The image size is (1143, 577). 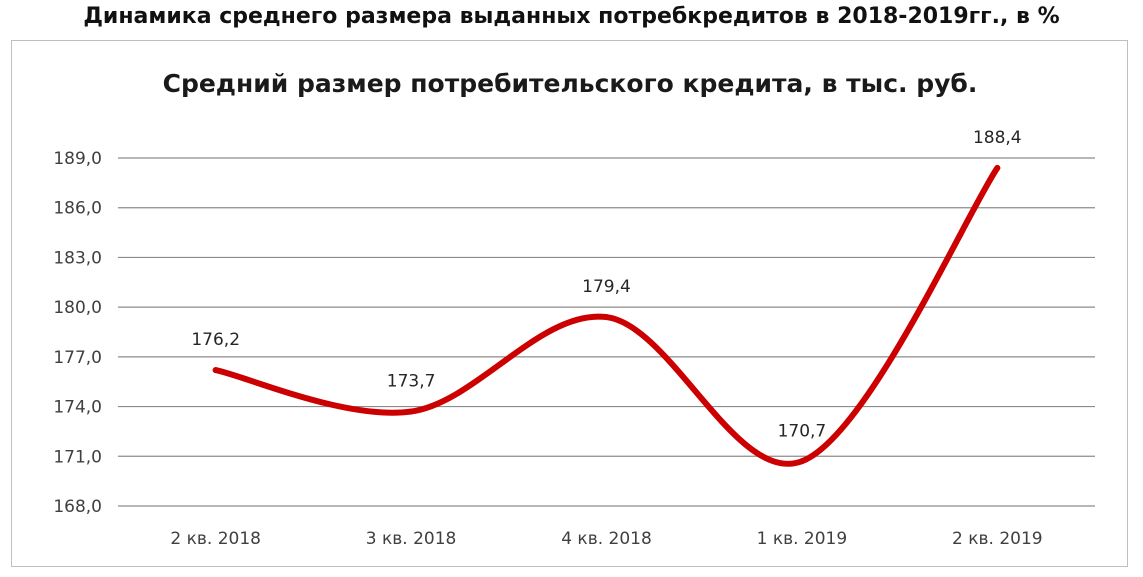 I want to click on y-tick-label: 180,0, so click(x=77, y=308).